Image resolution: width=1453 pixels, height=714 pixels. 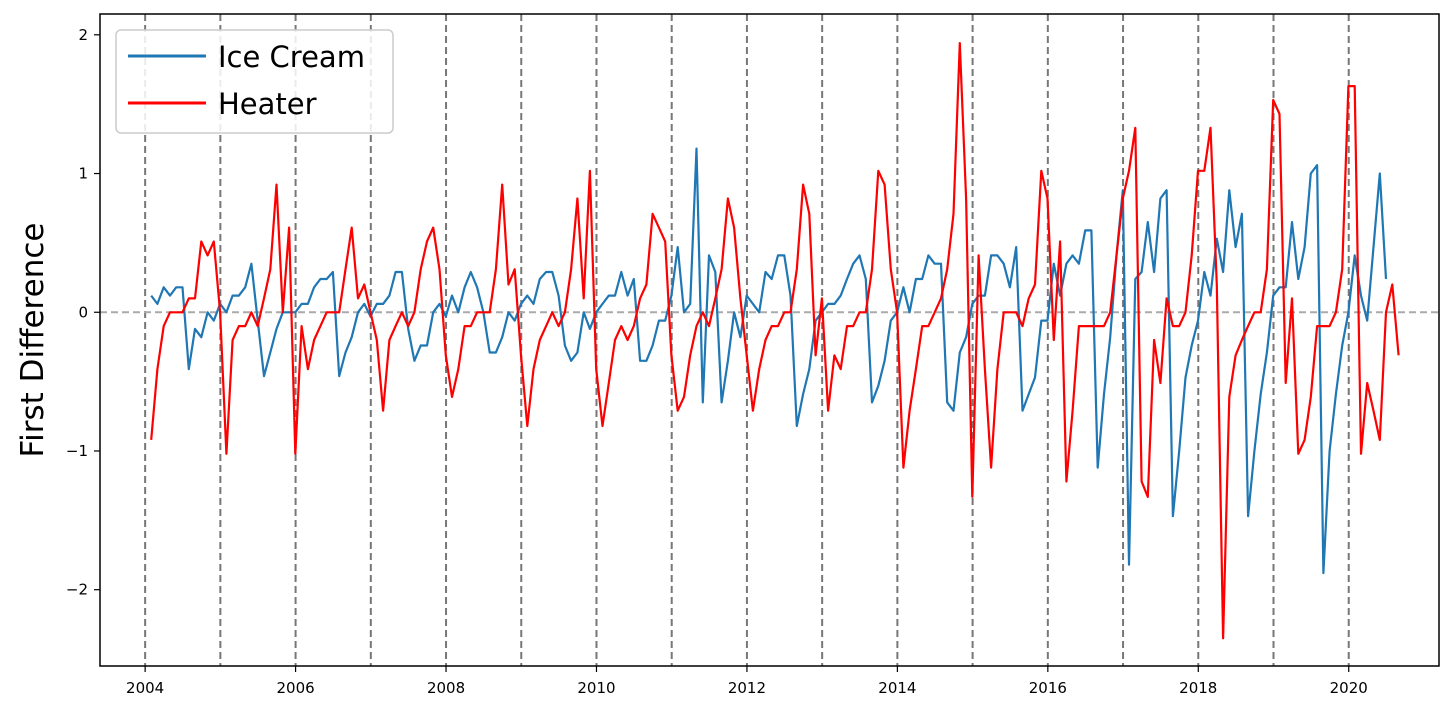 What do you see at coordinates (254, 81) in the screenshot?
I see `legend: Ice Cream Heater` at bounding box center [254, 81].